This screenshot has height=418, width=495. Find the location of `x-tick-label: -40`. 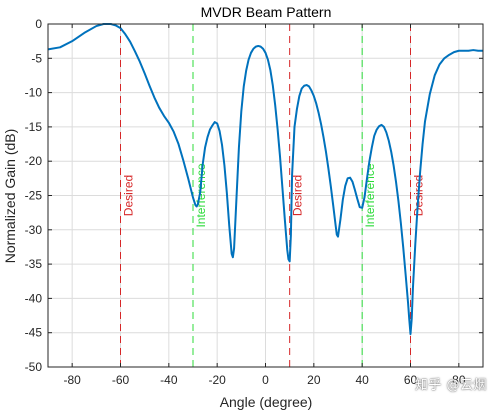

x-tick-label: -40 is located at coordinates (169, 380).